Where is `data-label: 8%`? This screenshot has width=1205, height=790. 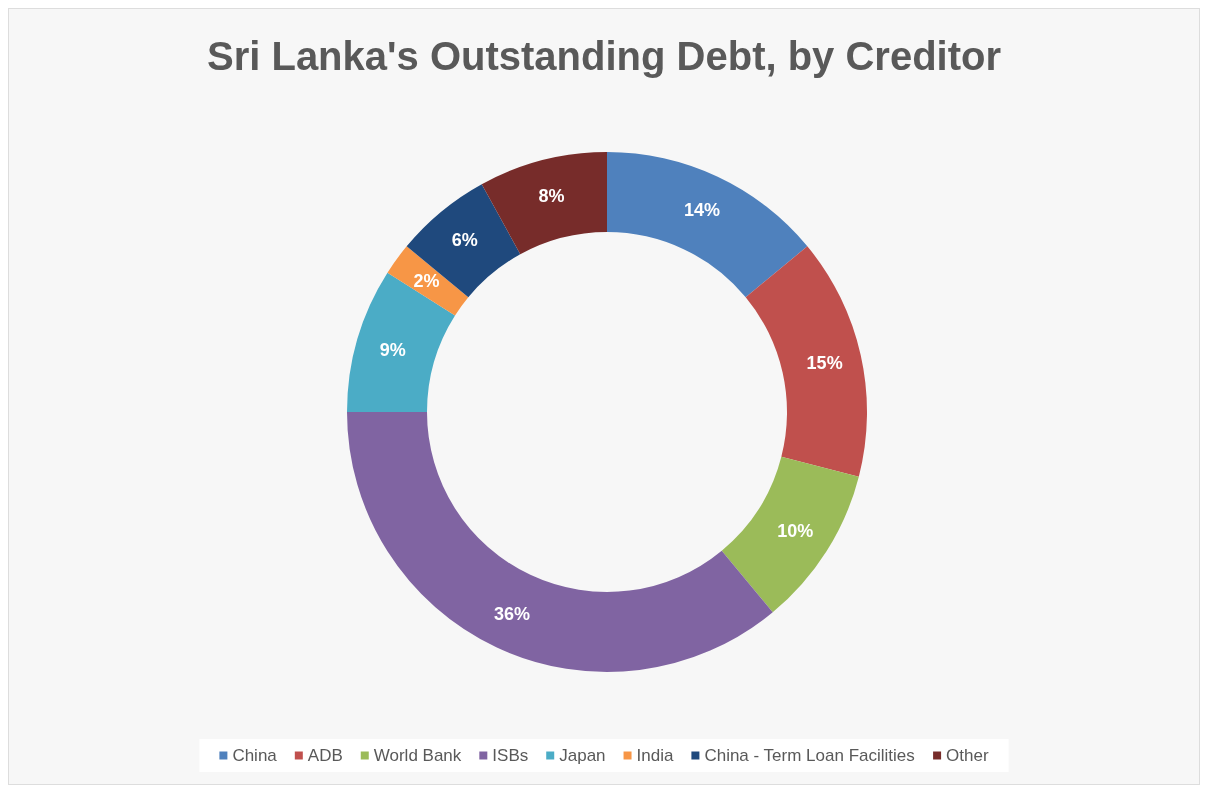 data-label: 8% is located at coordinates (551, 196).